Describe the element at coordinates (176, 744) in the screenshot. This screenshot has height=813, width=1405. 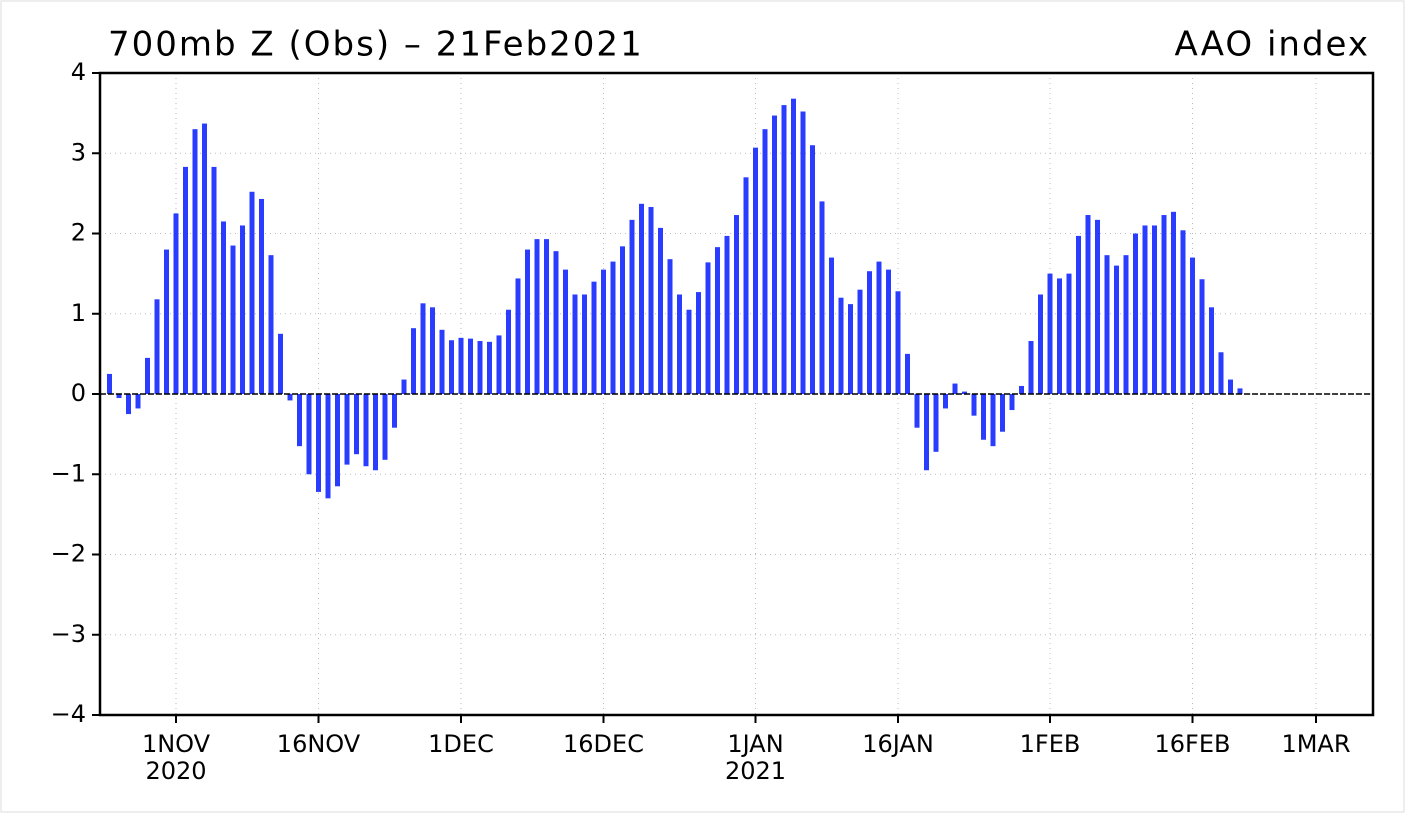
I see `x-tick-label: 1NOV` at that location.